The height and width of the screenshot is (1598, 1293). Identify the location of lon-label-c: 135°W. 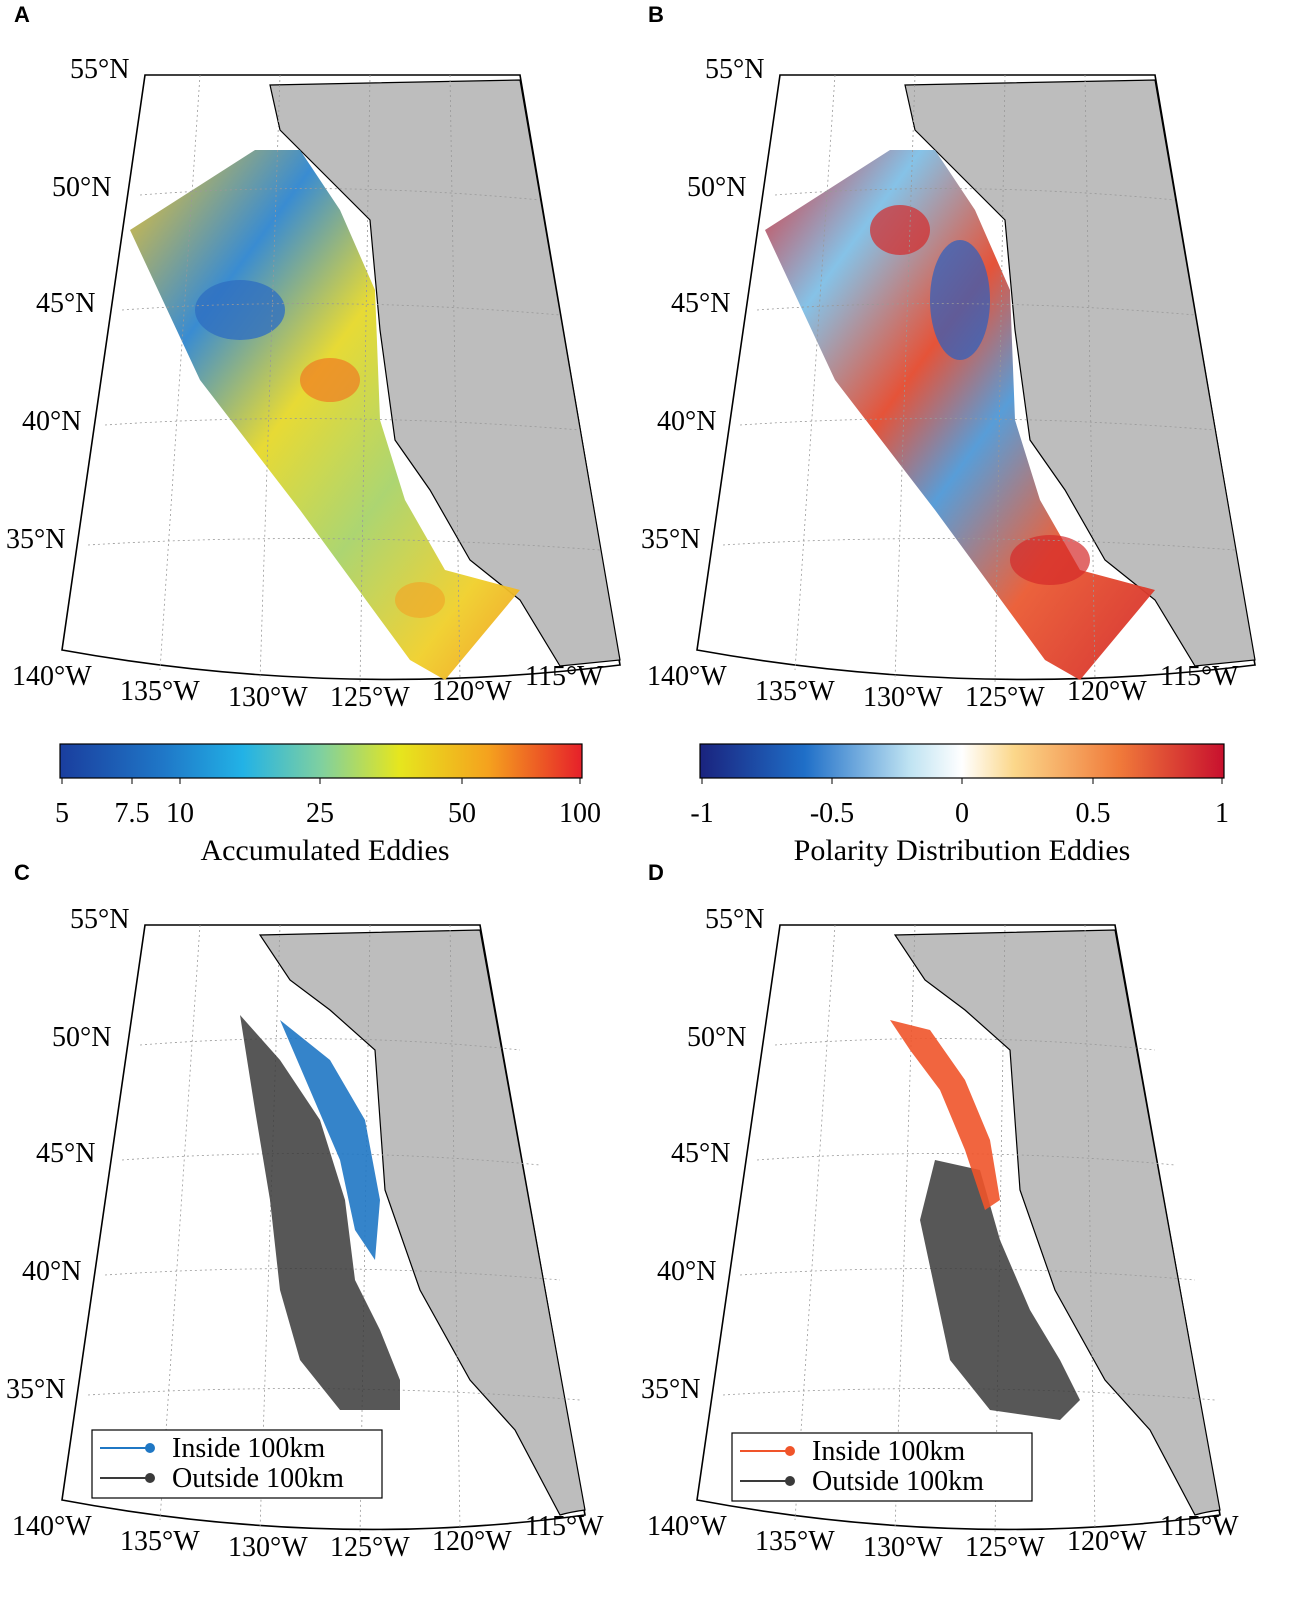
(160, 1541).